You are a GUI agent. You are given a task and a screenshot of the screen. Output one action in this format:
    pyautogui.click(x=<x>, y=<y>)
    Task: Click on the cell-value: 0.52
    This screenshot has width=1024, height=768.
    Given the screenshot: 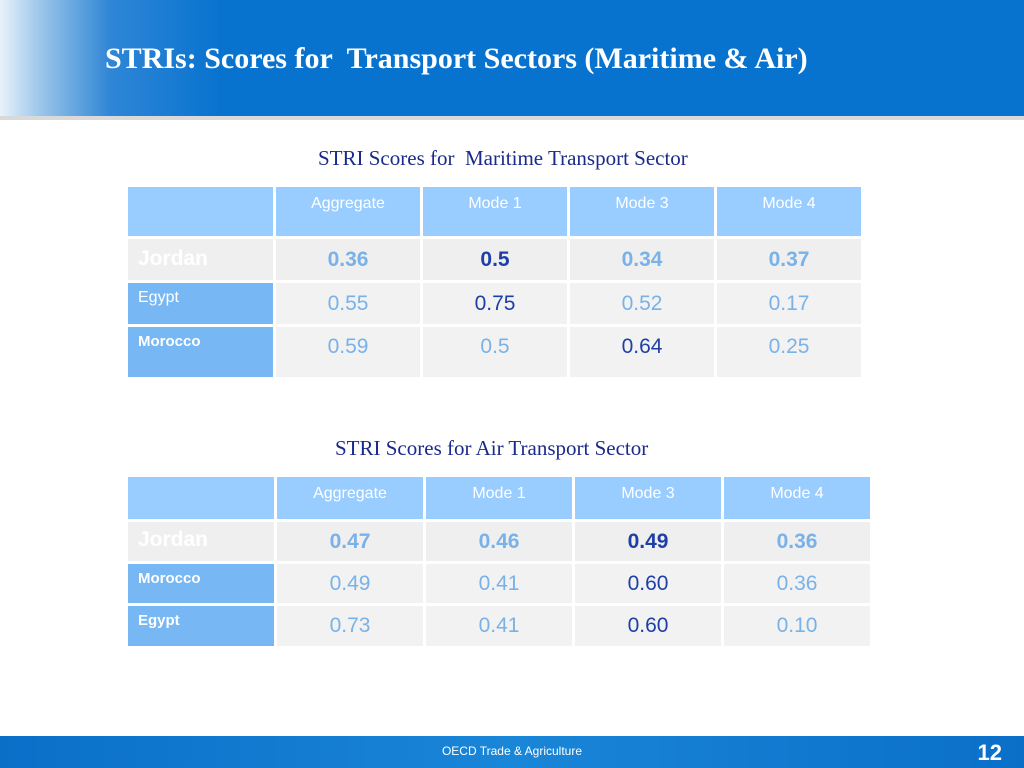 What is the action you would take?
    pyautogui.click(x=642, y=303)
    